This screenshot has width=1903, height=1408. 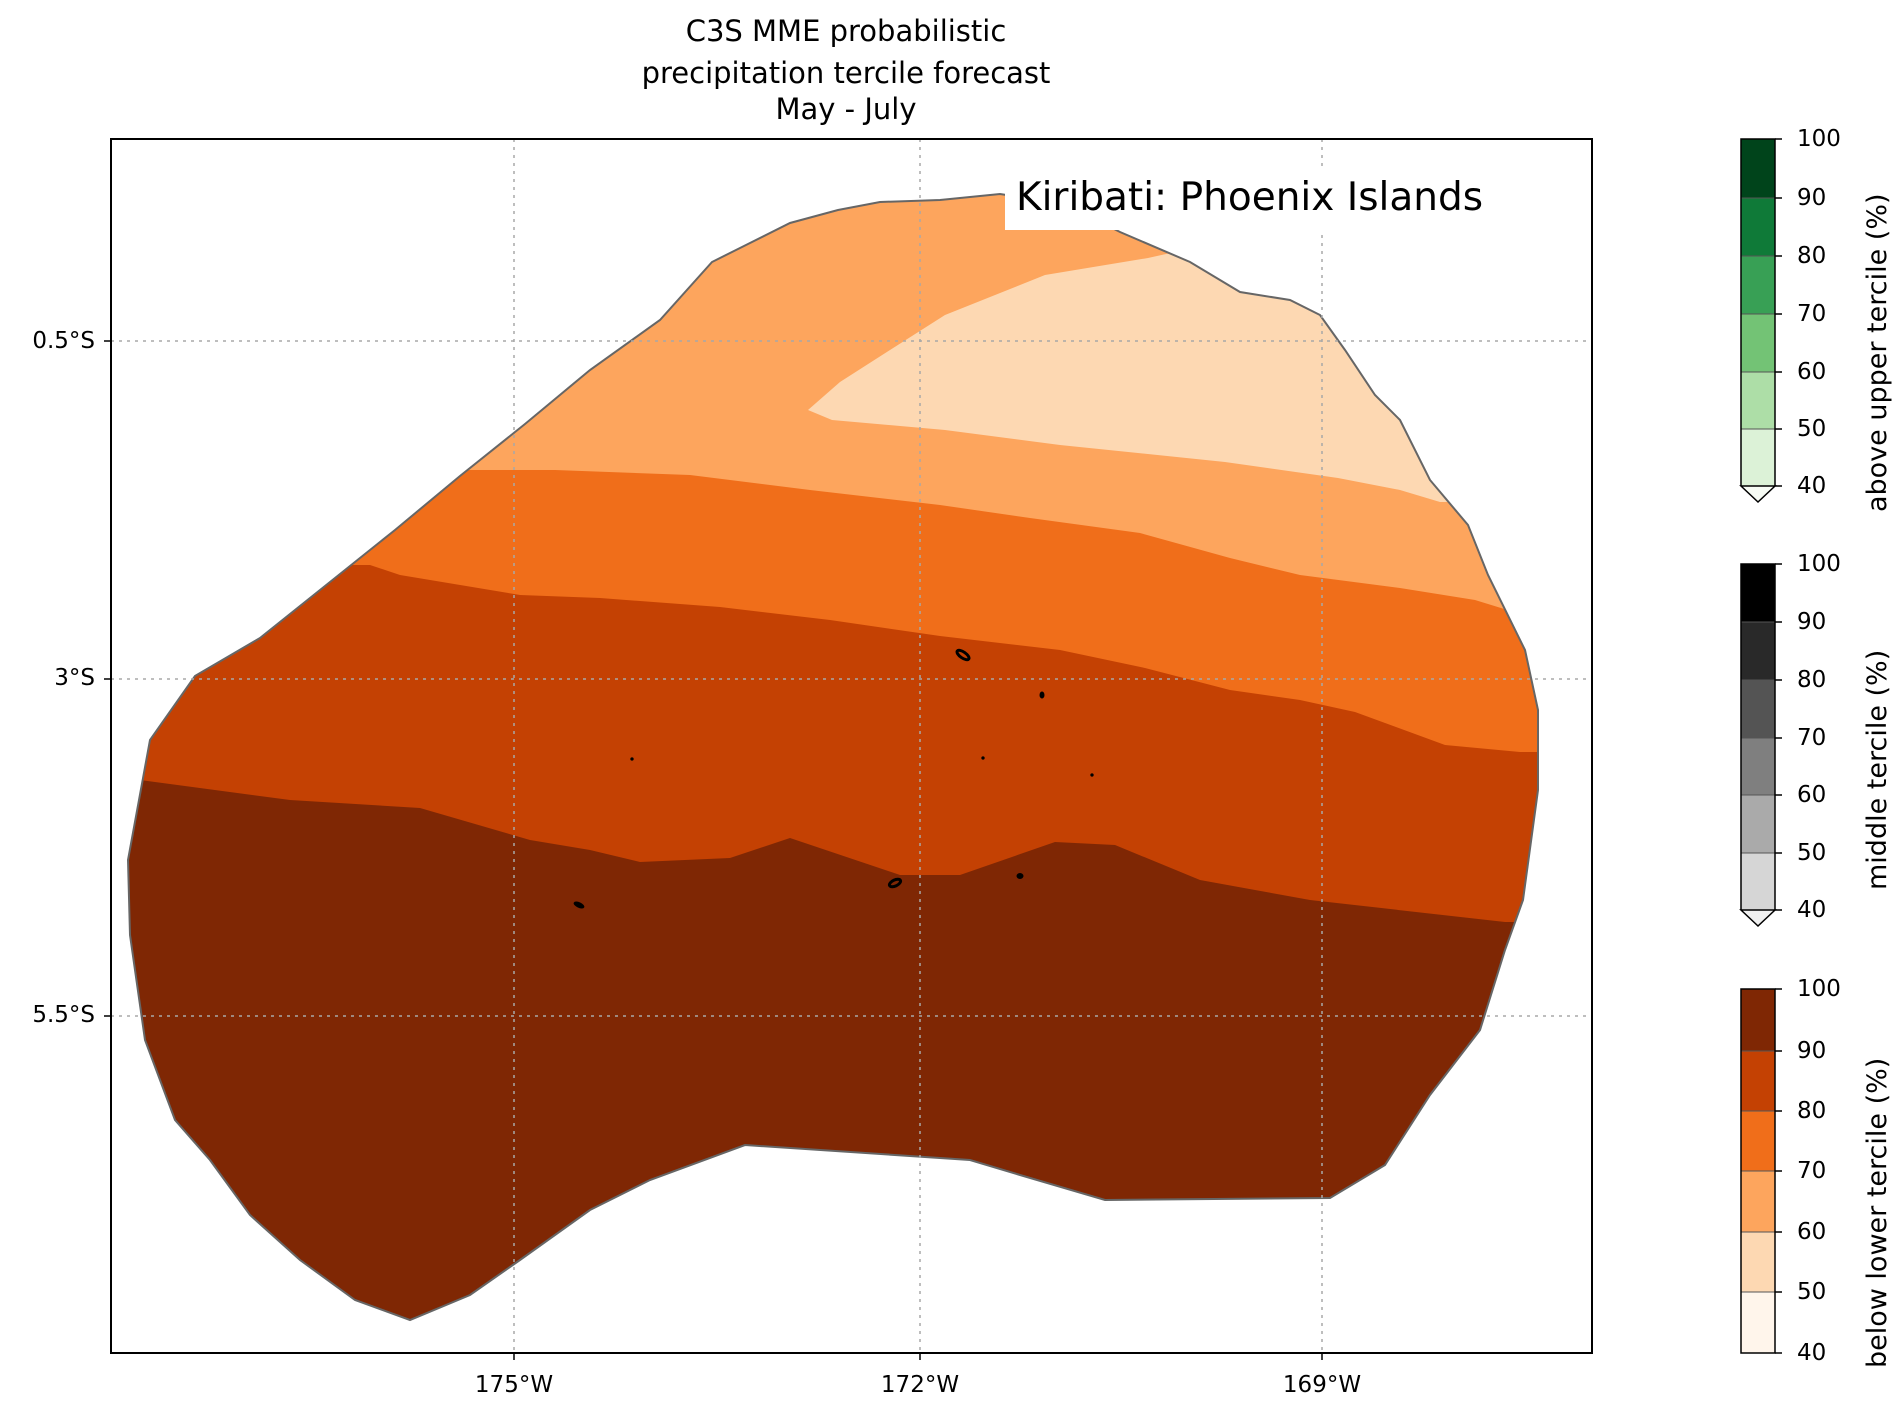 What do you see at coordinates (74, 678) in the screenshot?
I see `y-tick-label: 3°S` at bounding box center [74, 678].